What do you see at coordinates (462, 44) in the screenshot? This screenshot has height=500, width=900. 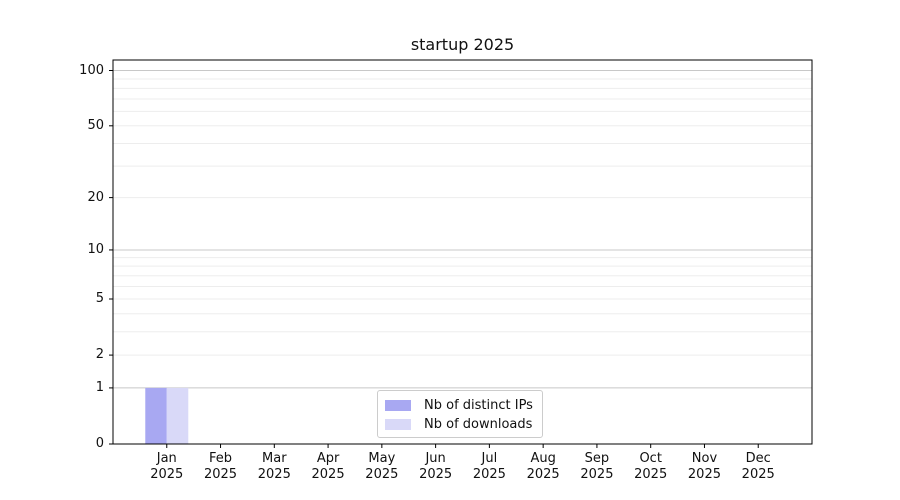 I see `chart-title: startup 2025` at bounding box center [462, 44].